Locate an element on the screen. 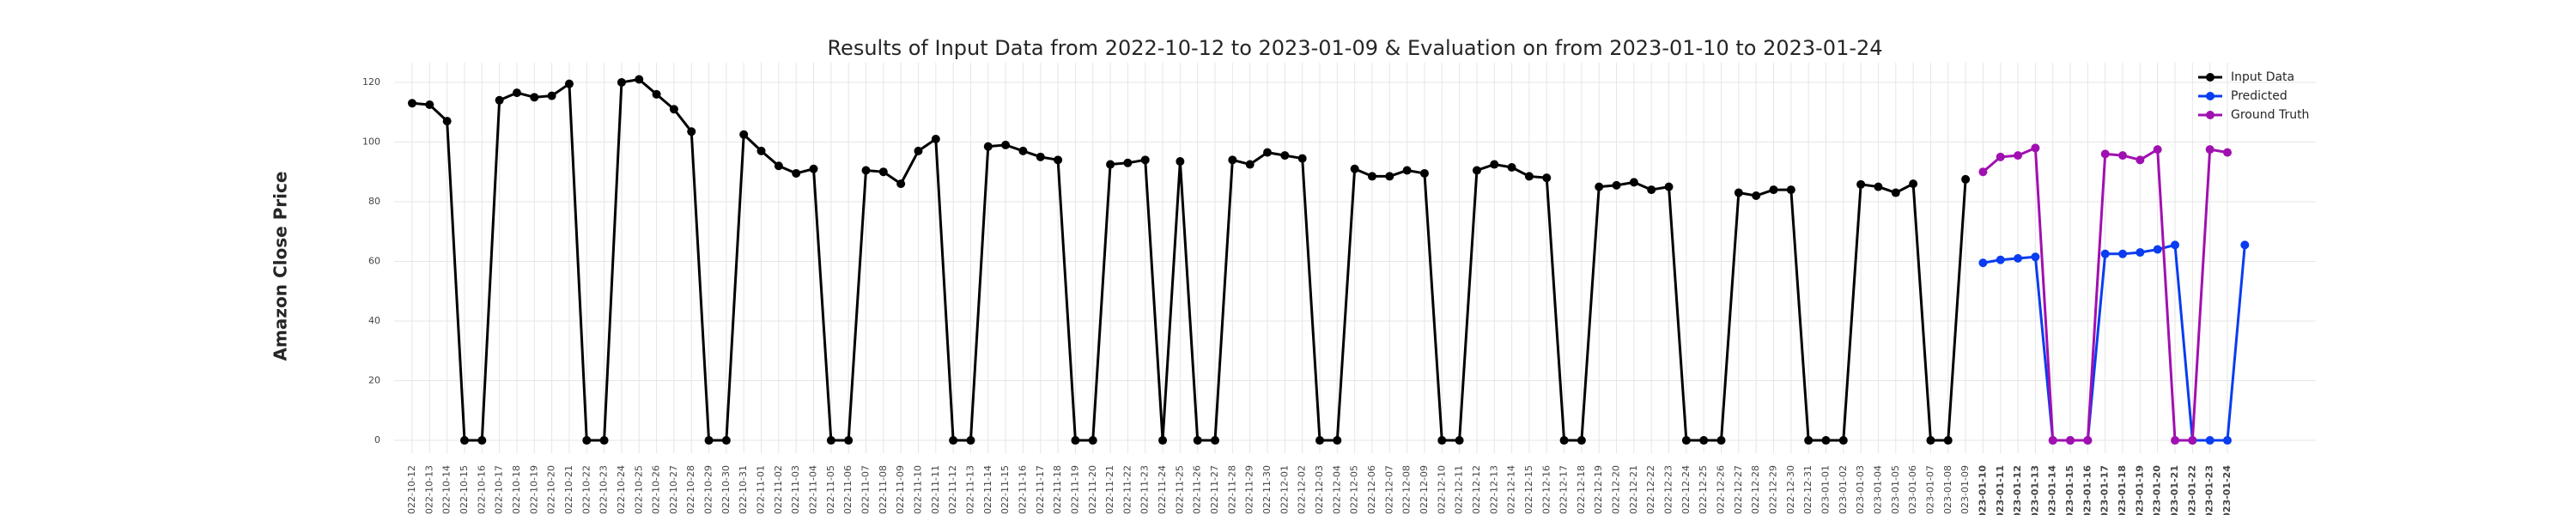 This screenshot has width=2576, height=515. x-tick-label: 2023-01-10 is located at coordinates (1982, 490).